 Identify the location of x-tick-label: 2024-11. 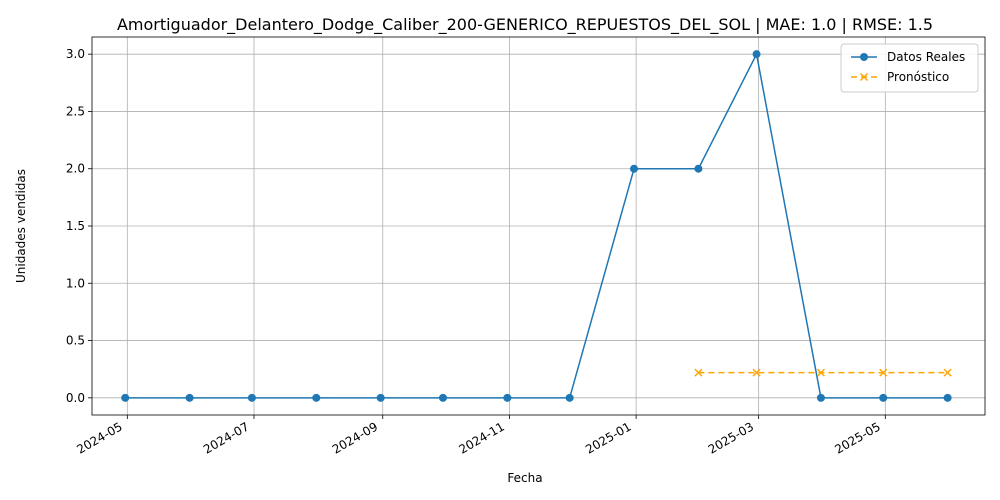
(482, 437).